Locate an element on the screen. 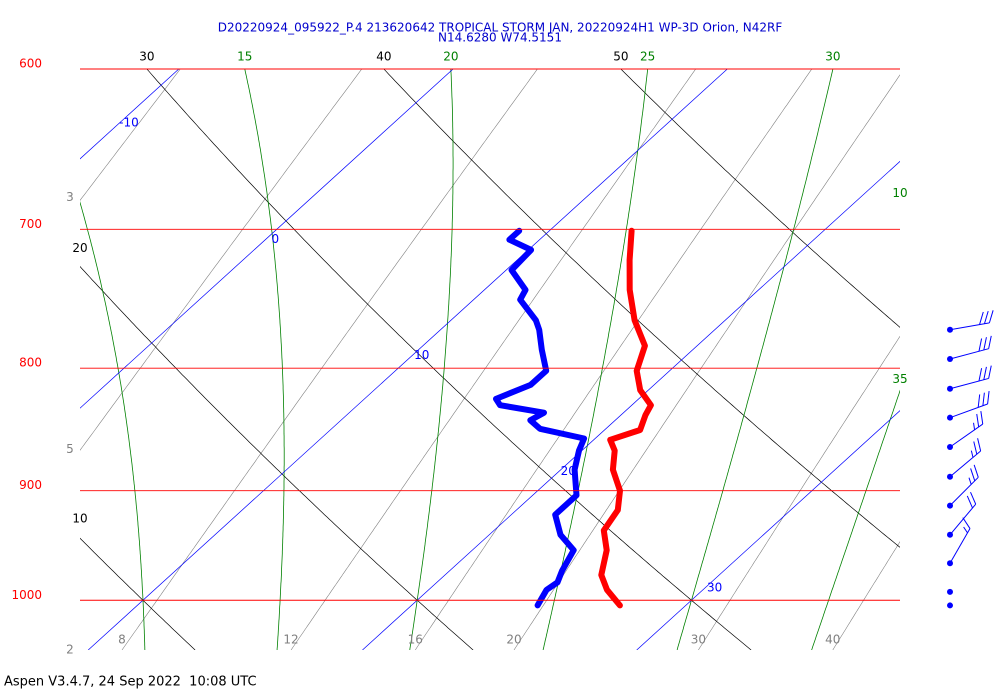 Image resolution: width=1000 pixels, height=700 pixels. isobar-label: 600 is located at coordinates (30, 64).